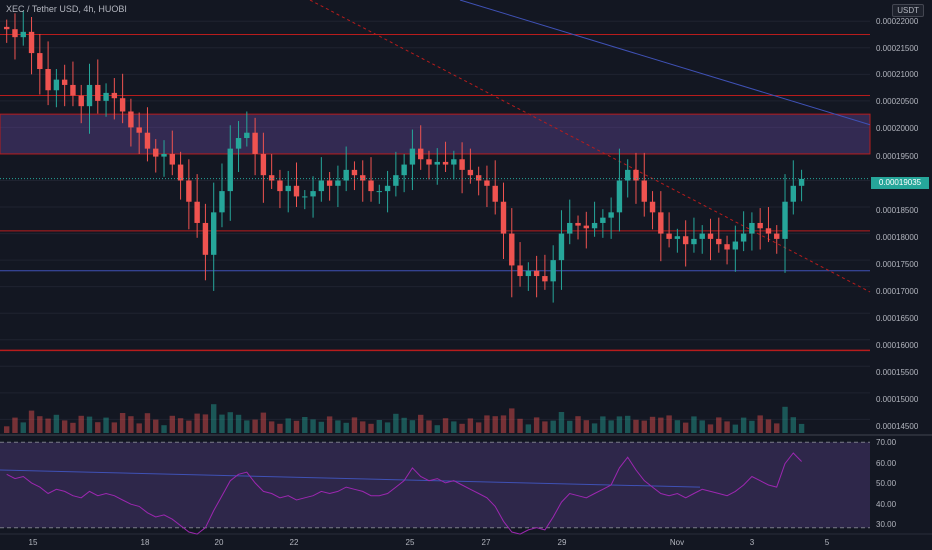 The height and width of the screenshot is (550, 932). Describe the element at coordinates (897, 426) in the screenshot. I see `price-tick: 0.00014500` at that location.